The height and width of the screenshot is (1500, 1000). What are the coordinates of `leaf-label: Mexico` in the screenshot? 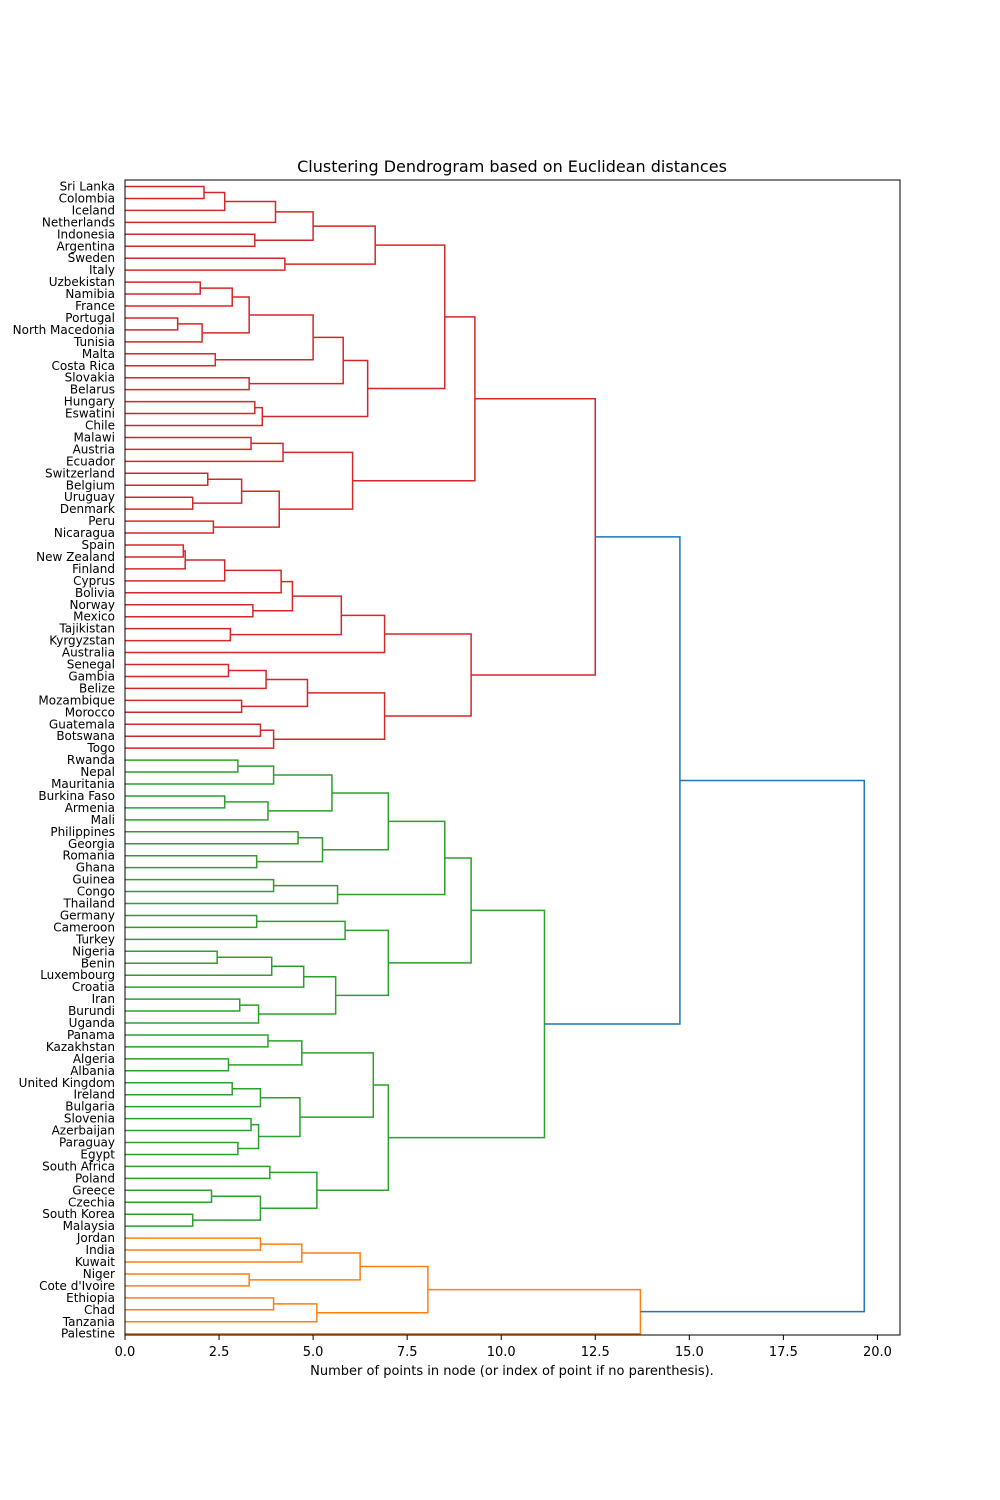 It's located at (94, 617).